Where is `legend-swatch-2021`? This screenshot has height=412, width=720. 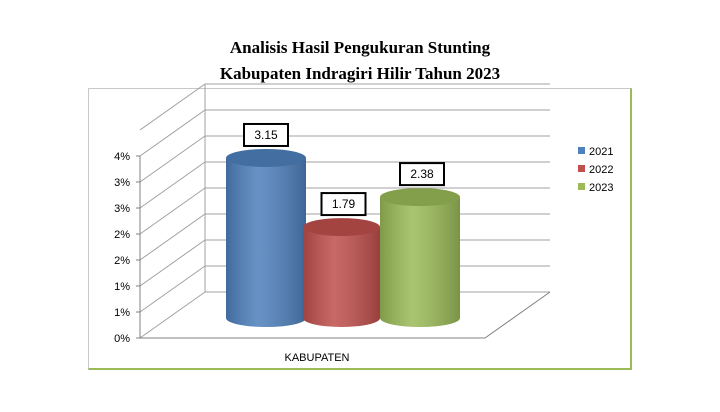
legend-swatch-2021 is located at coordinates (581, 150).